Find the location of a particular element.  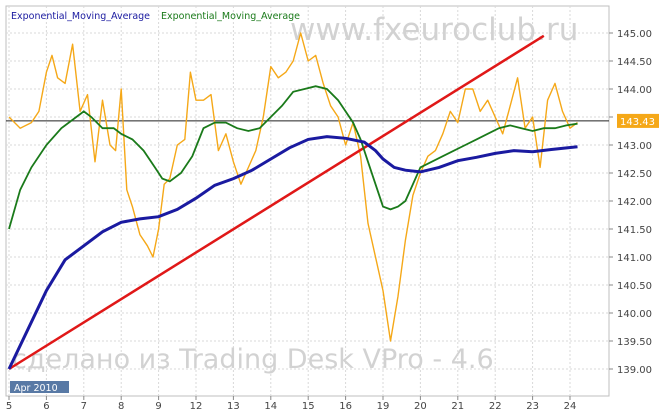

y-tick-label: 139.00 is located at coordinates (634, 370).